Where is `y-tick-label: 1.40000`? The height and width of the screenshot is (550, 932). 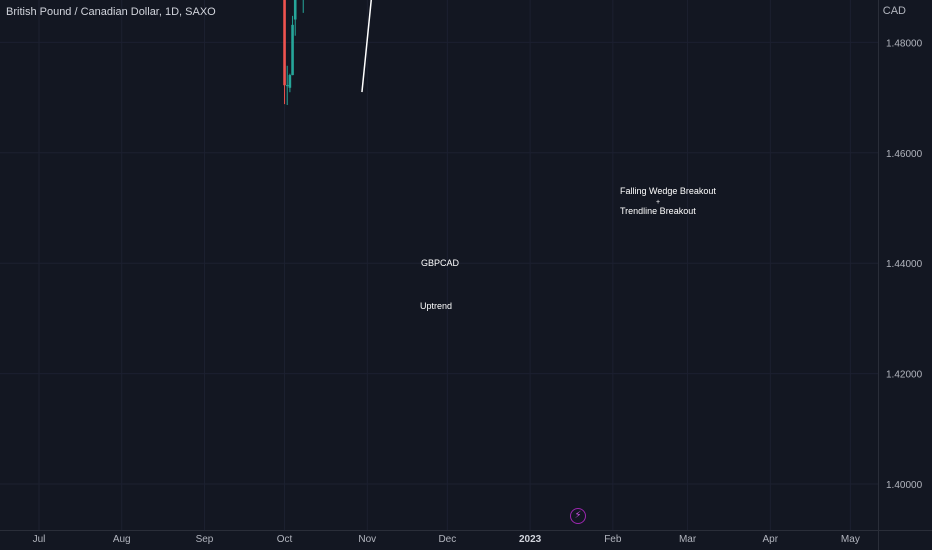
y-tick-label: 1.40000 is located at coordinates (904, 485).